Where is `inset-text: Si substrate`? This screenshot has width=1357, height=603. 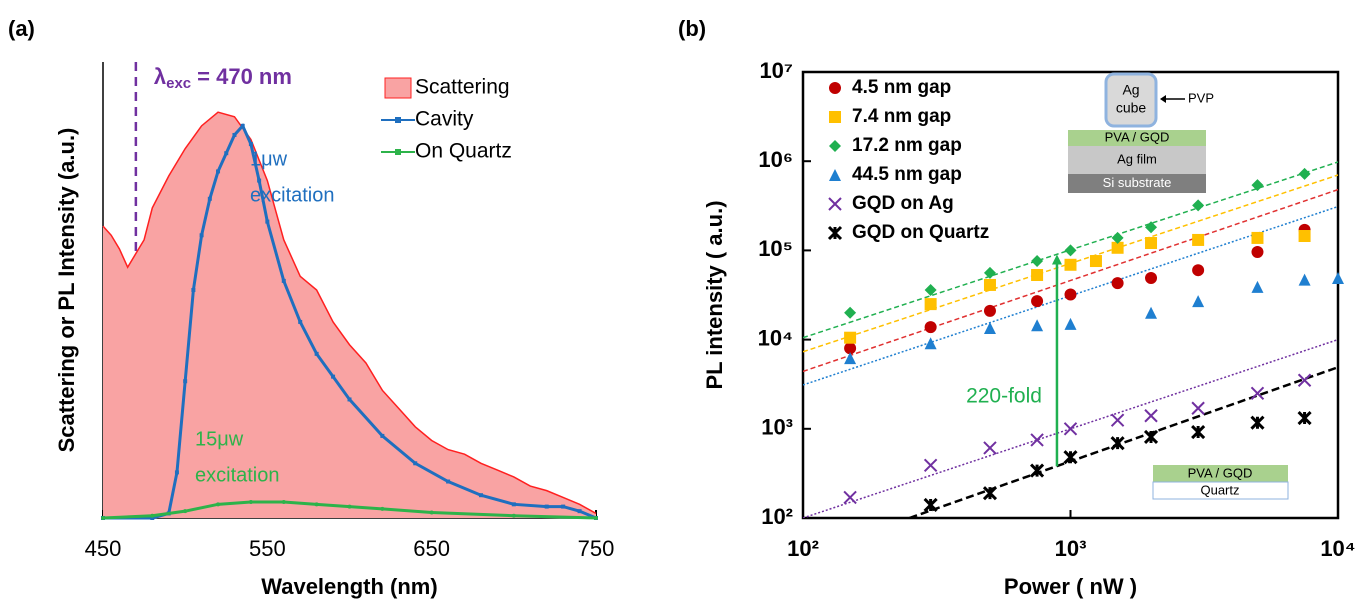 inset-text: Si substrate is located at coordinates (1137, 182).